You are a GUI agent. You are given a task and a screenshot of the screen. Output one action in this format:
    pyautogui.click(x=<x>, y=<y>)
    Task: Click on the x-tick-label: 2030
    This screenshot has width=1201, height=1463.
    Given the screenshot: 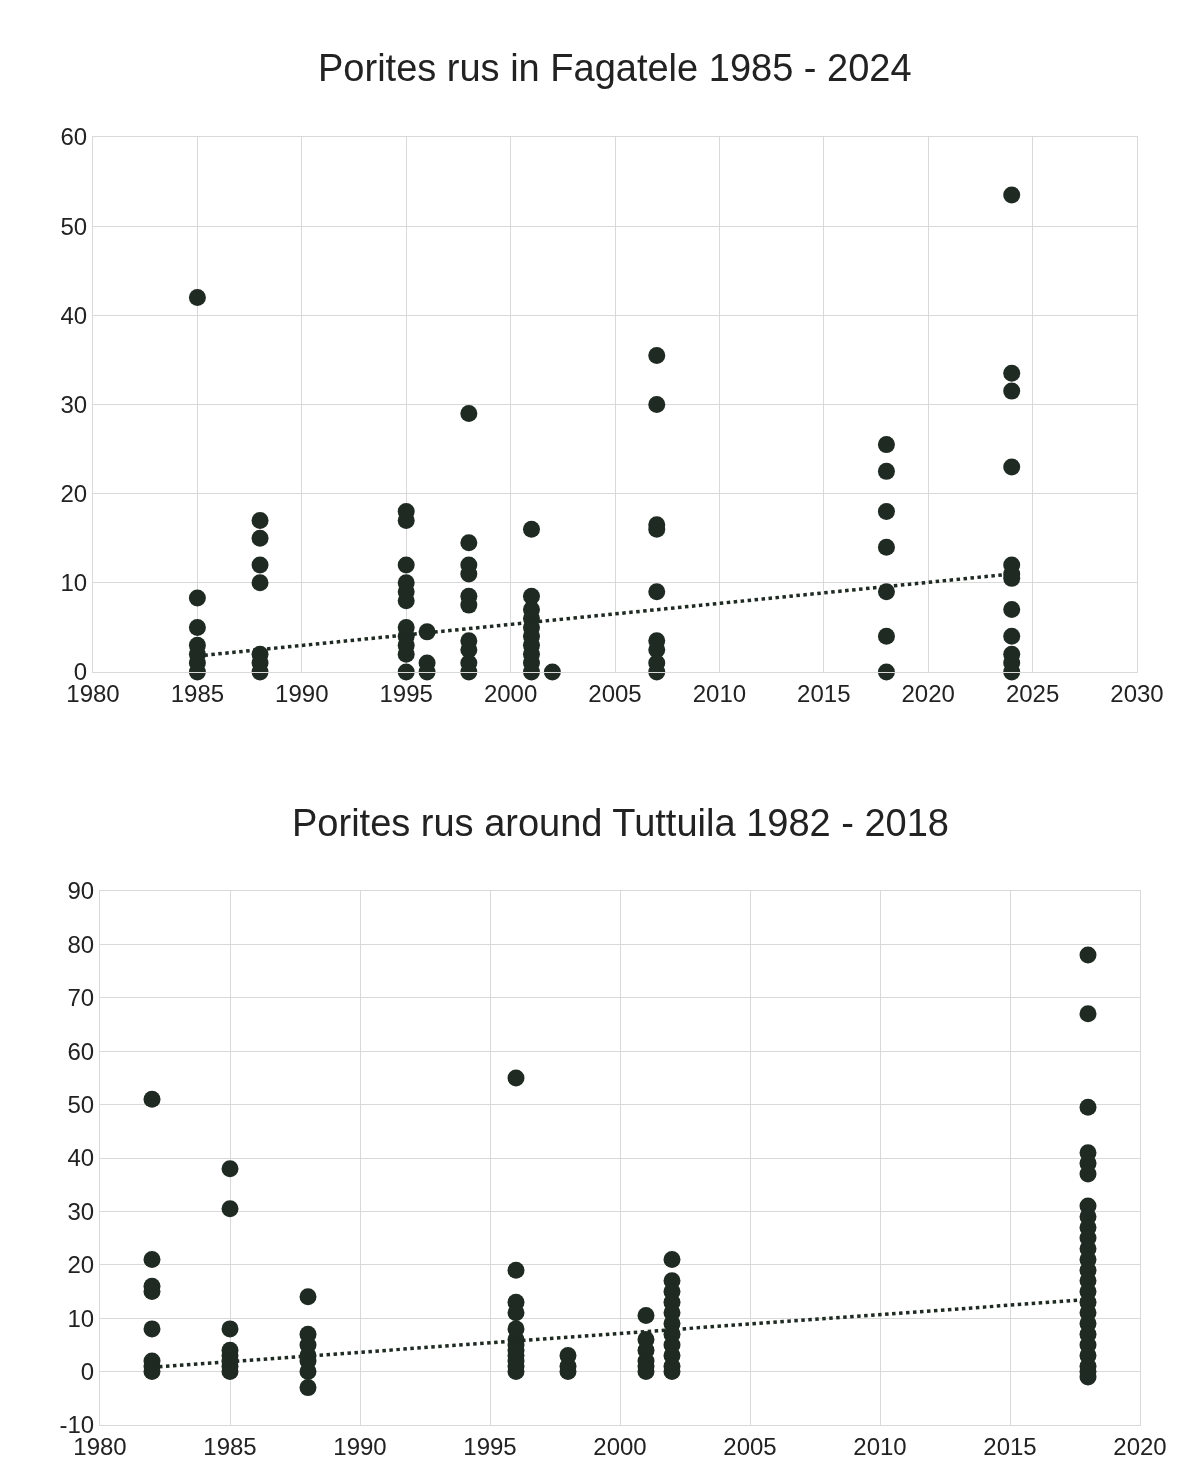 What is the action you would take?
    pyautogui.click(x=1137, y=693)
    